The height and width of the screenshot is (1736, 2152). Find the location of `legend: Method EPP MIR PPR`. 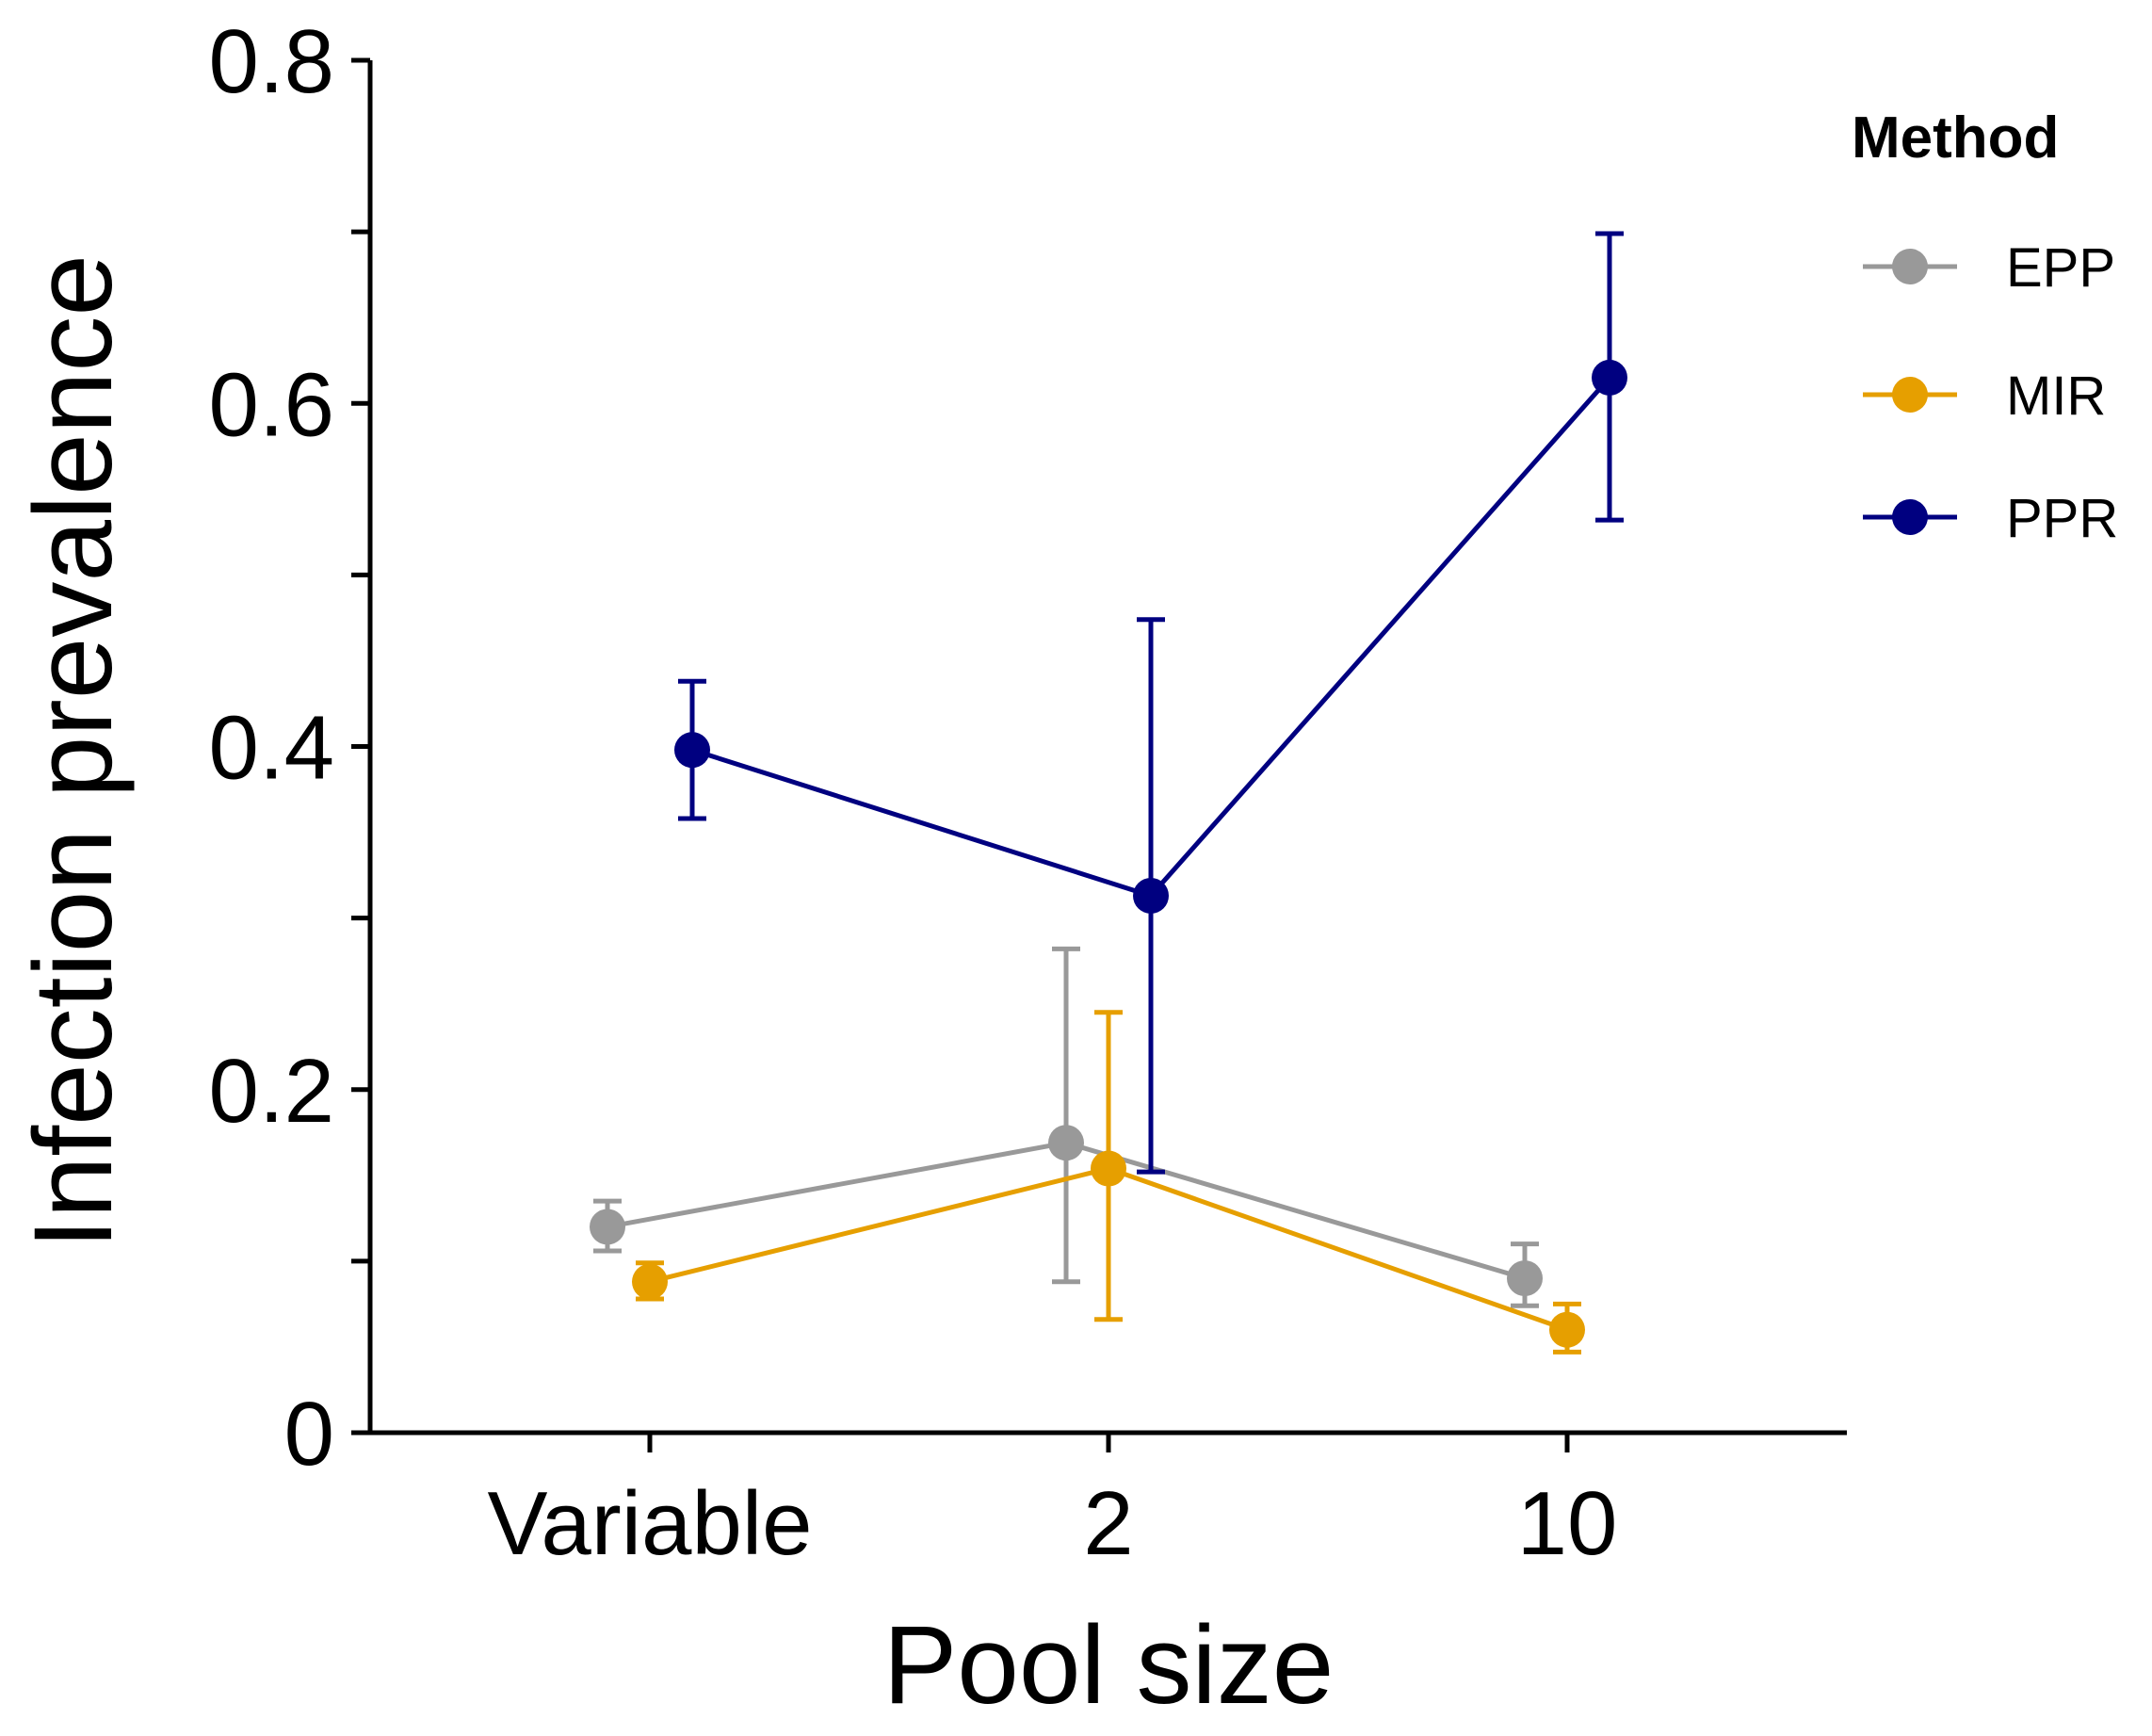

legend: Method EPP MIR PPR is located at coordinates (1985, 327).